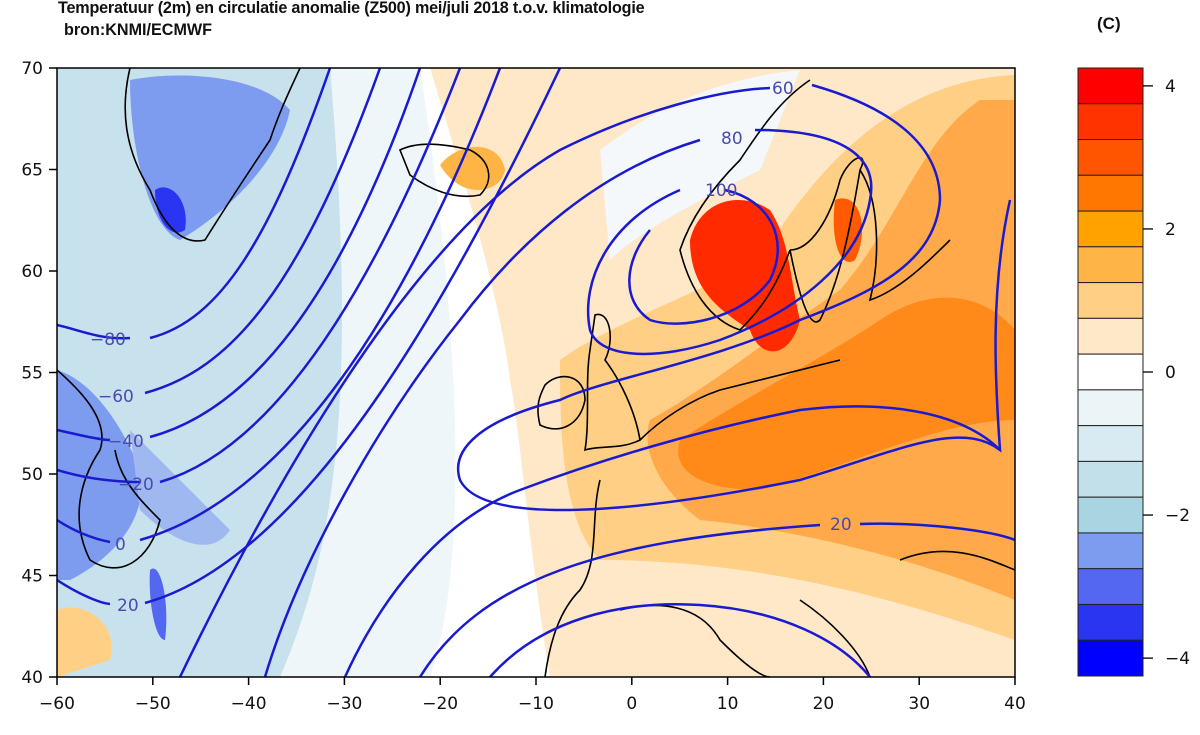 This screenshot has width=1200, height=735. I want to click on x-tick-label: −20, so click(440, 704).